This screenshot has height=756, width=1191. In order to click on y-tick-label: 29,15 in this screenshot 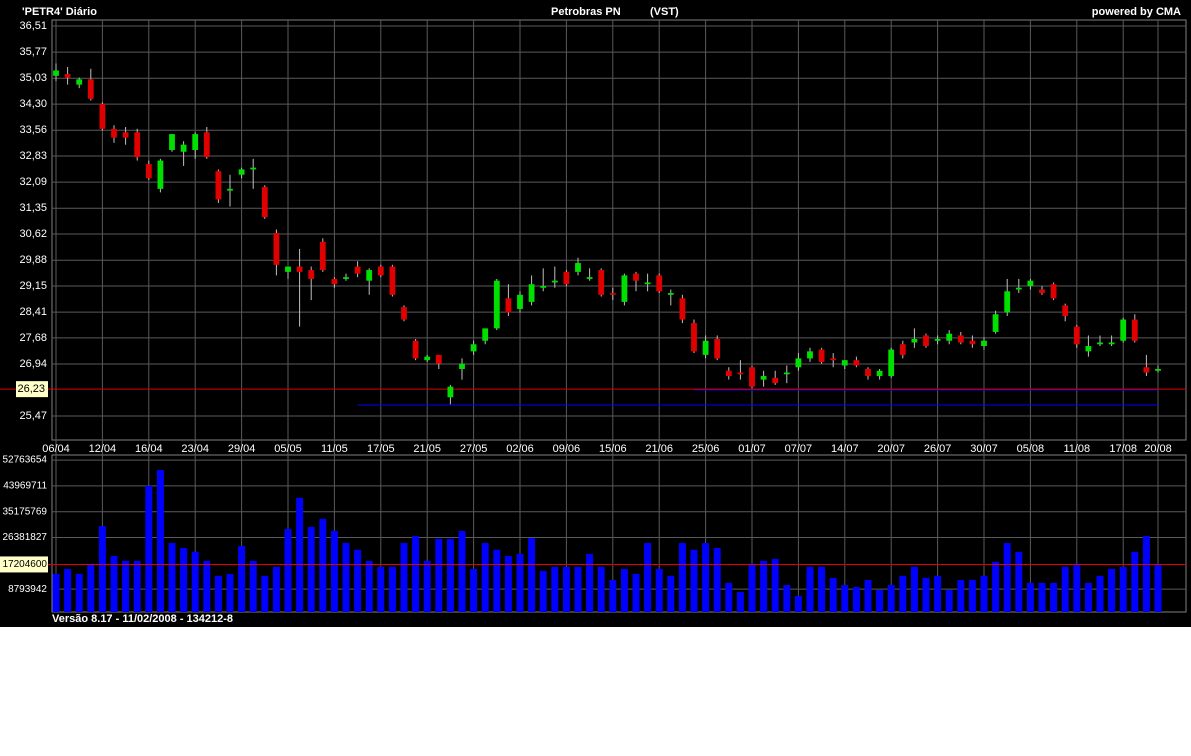, I will do `click(33, 286)`.